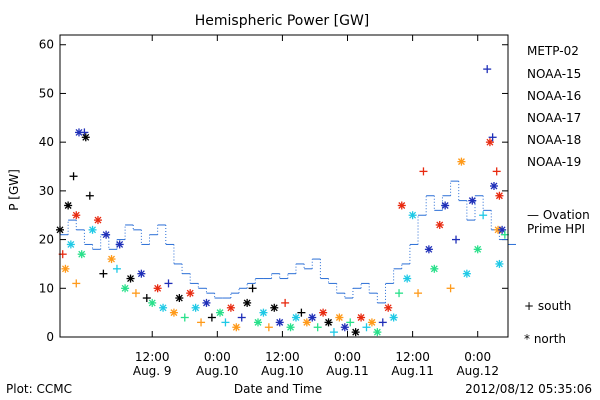 The image size is (600, 400). Describe the element at coordinates (347, 357) in the screenshot. I see `x-tick-label-time: 0:00` at that location.